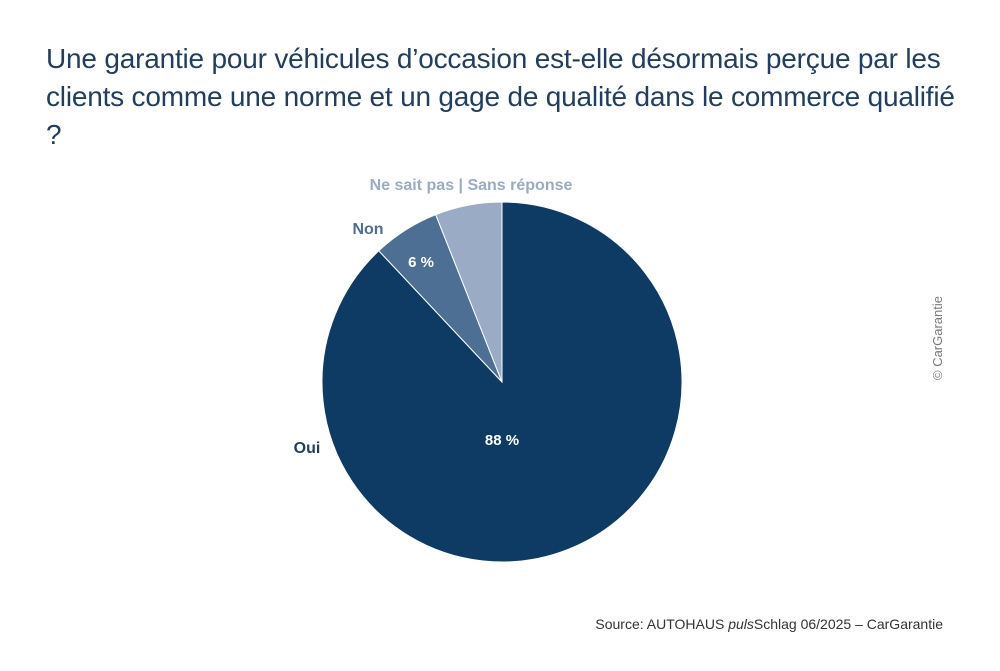 This screenshot has width=1000, height=671. Describe the element at coordinates (741, 624) in the screenshot. I see `source-italic: puls` at that location.